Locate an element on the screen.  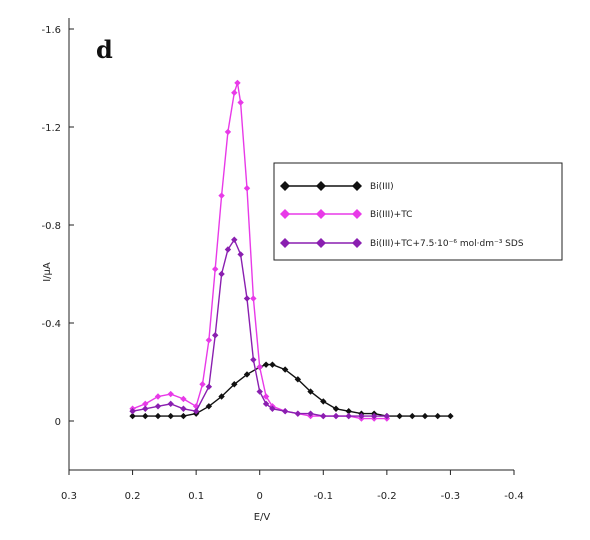
x-tick-label: 0.3 is located at coordinates (69, 496).